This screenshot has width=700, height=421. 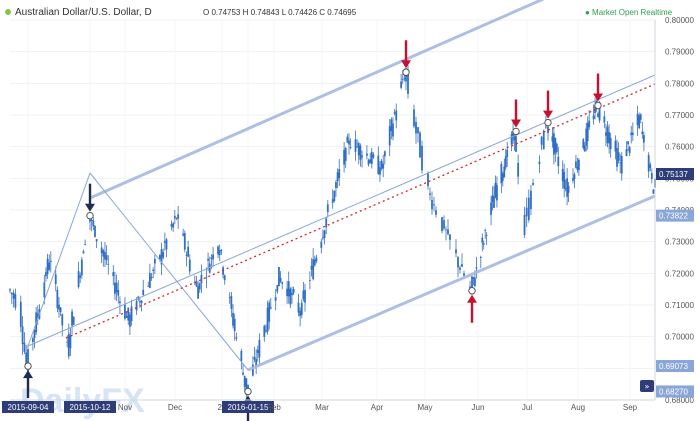 What do you see at coordinates (125, 407) in the screenshot?
I see `x-tick-label: Nov` at bounding box center [125, 407].